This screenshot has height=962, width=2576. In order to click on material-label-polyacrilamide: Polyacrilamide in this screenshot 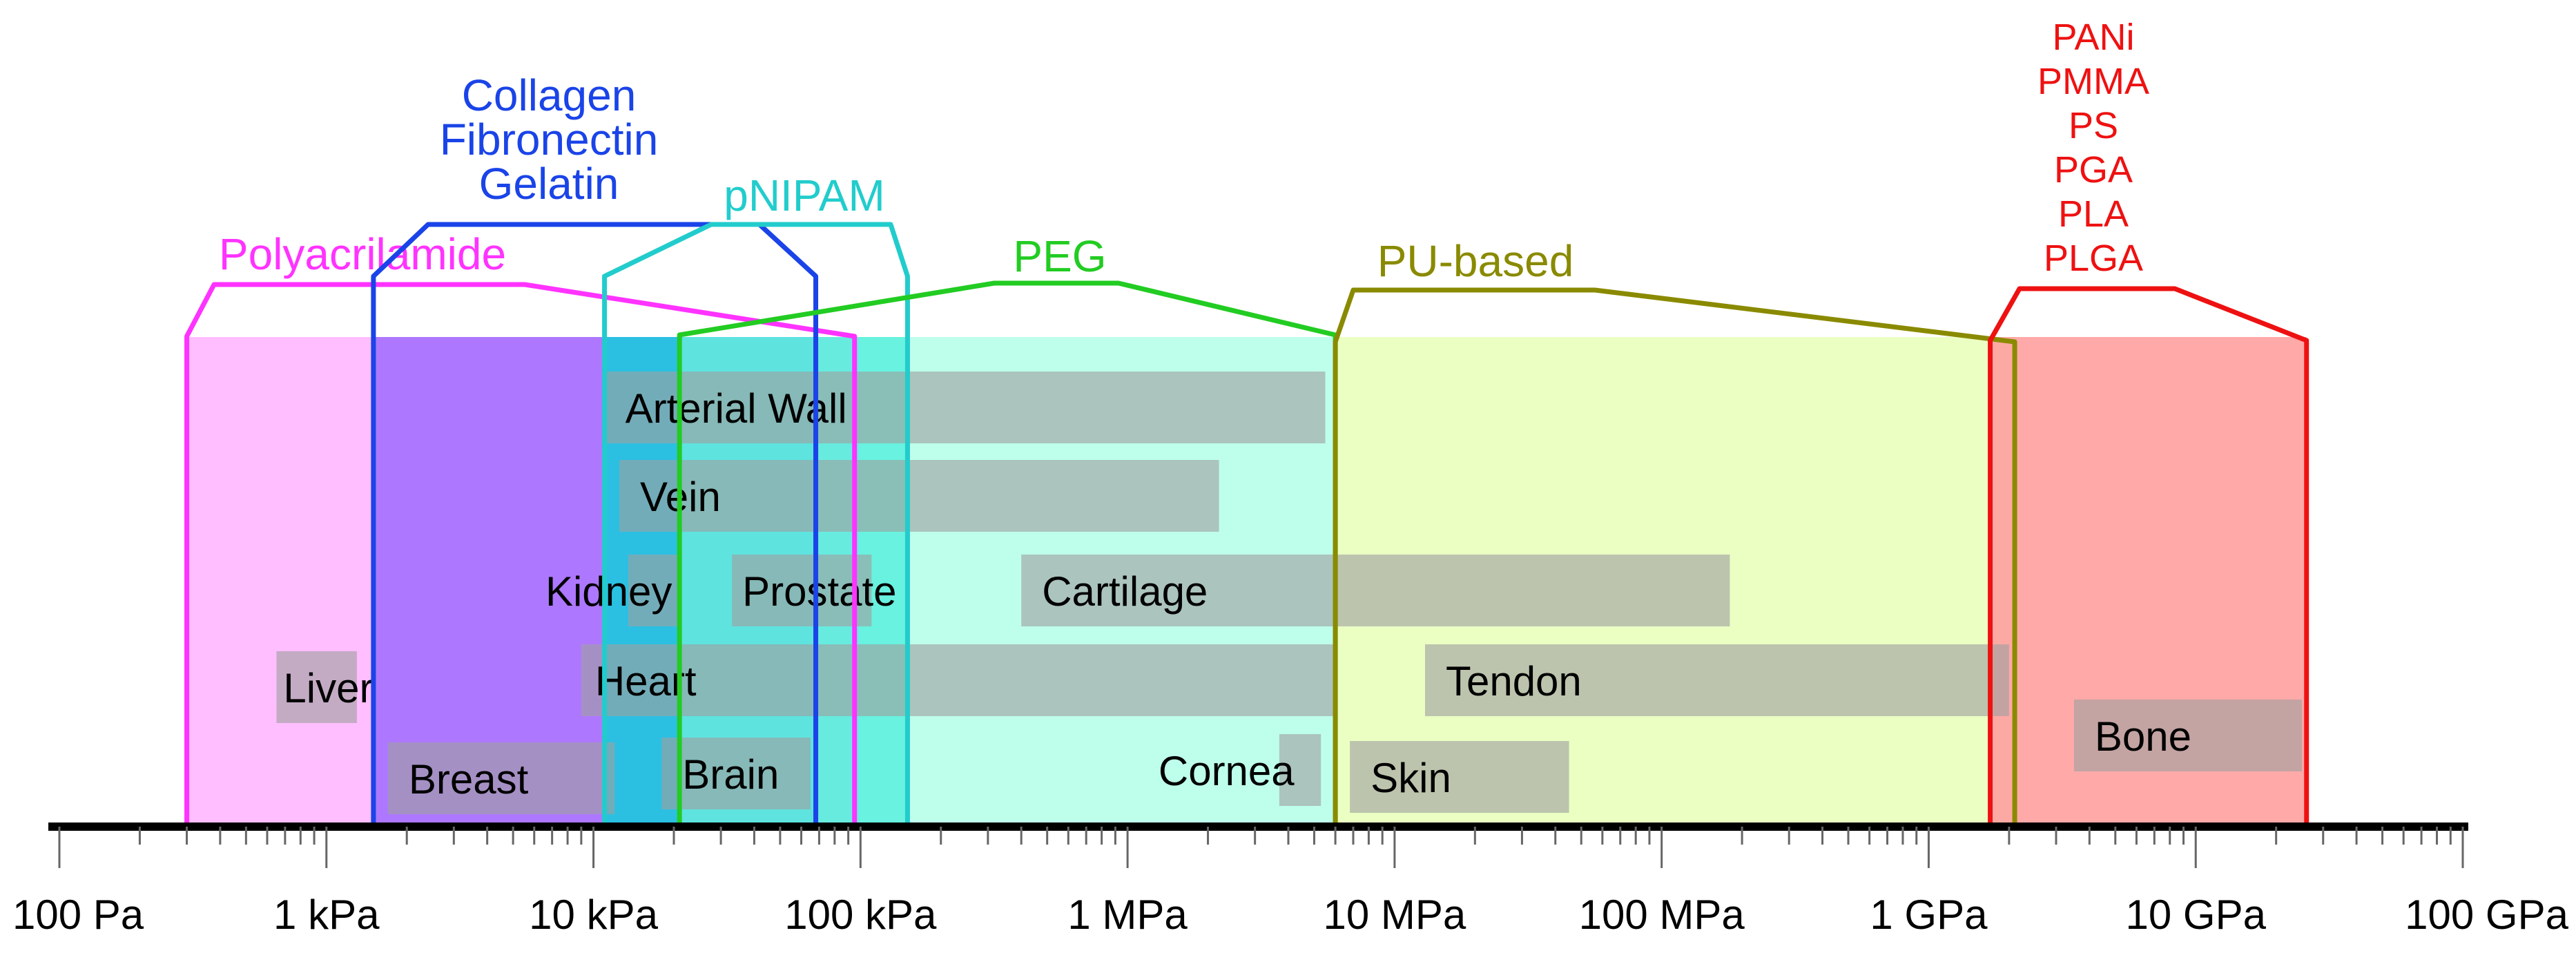, I will do `click(363, 254)`.